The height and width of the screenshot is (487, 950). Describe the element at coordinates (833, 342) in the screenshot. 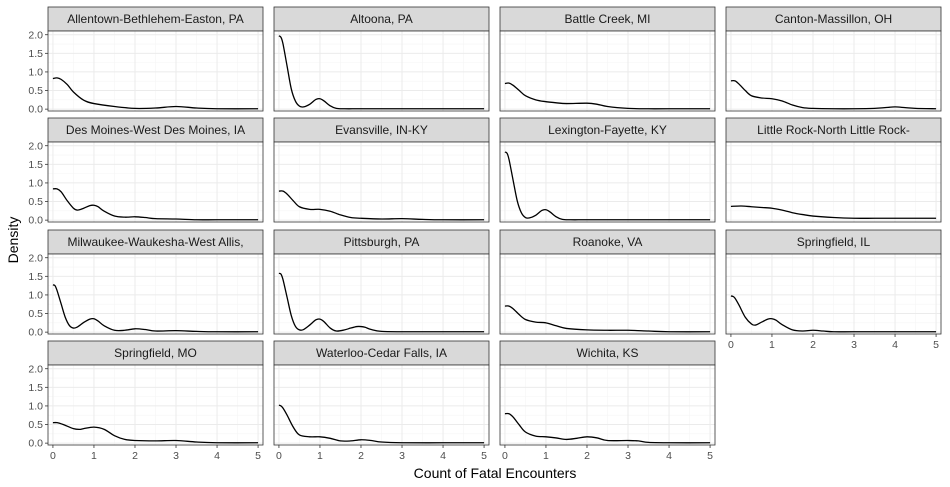

I see `x-axis: 0 1 2 3 4 5` at that location.